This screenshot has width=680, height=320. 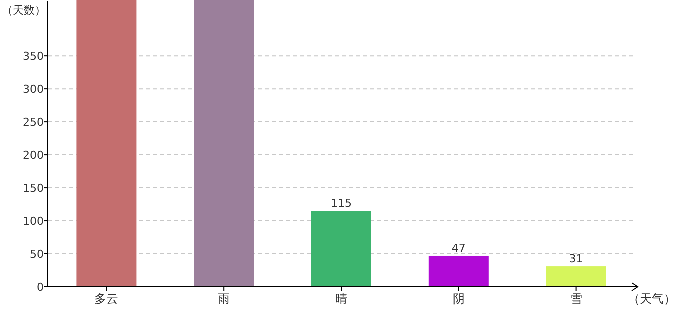 I want to click on y-tick-label: 100, so click(x=33, y=221).